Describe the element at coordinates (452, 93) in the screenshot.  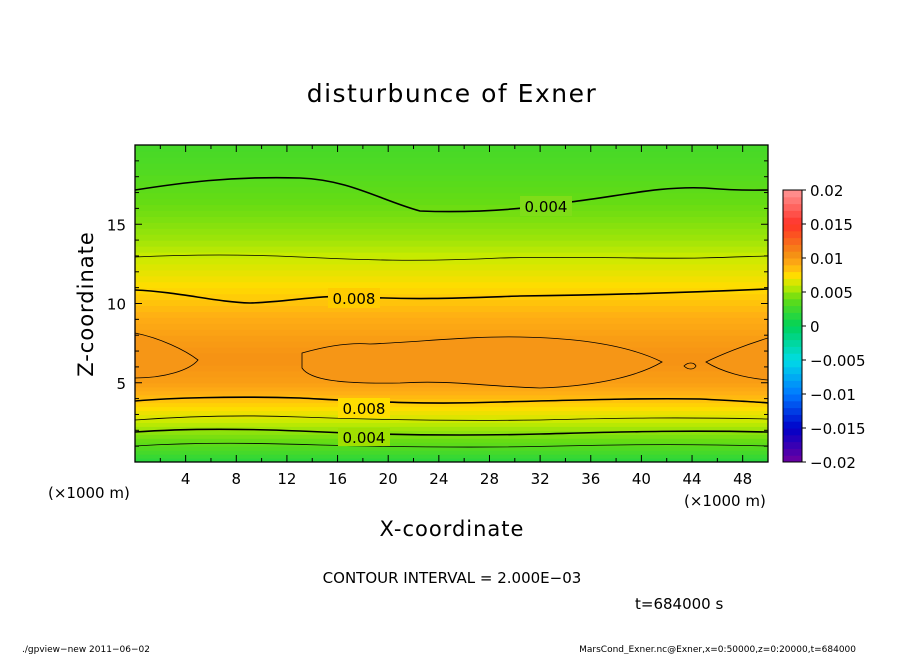
I see `chart-title: disturbunce of Exner` at that location.